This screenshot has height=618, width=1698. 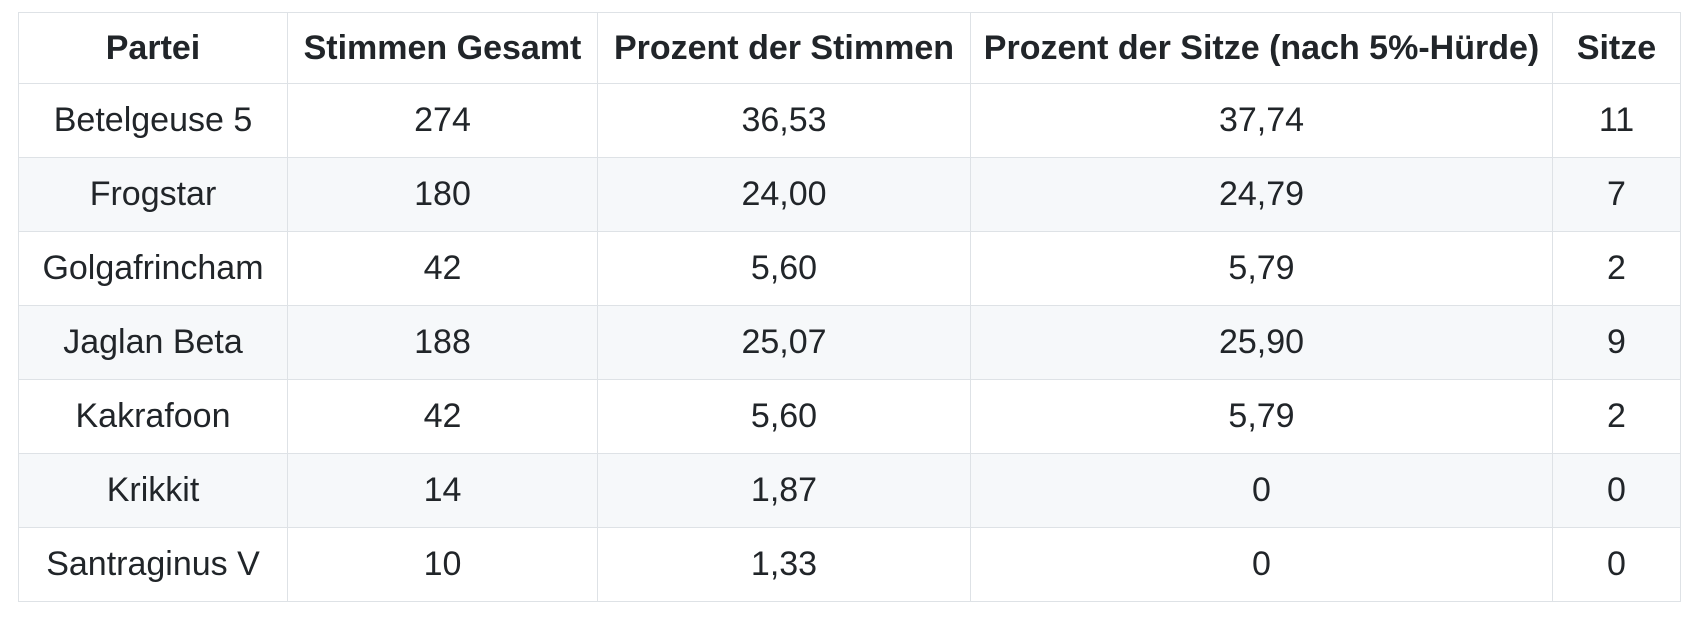 I want to click on table-row: Santraginus V 10 1,33 0 0, so click(x=849, y=564).